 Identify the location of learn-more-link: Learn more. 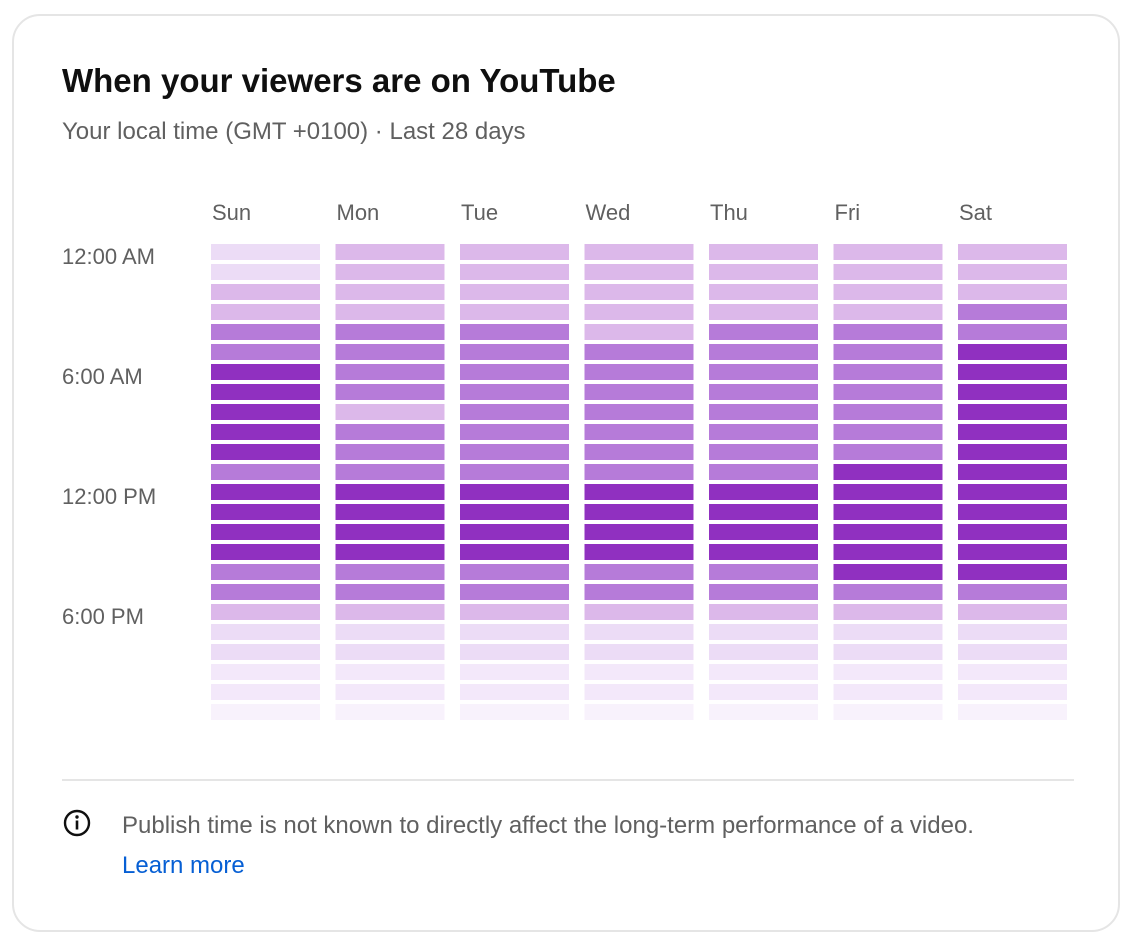
(183, 865).